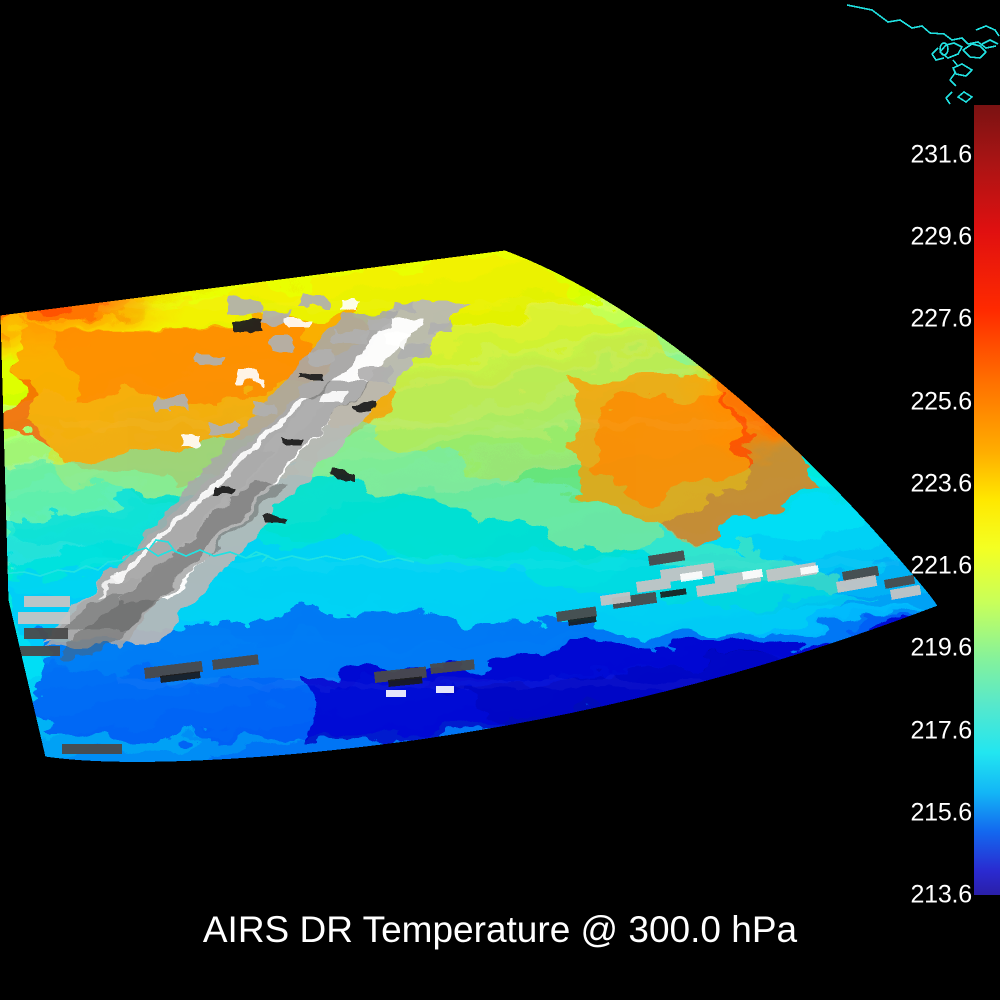  Describe the element at coordinates (987, 500) in the screenshot. I see `colorbar-gradient` at that location.